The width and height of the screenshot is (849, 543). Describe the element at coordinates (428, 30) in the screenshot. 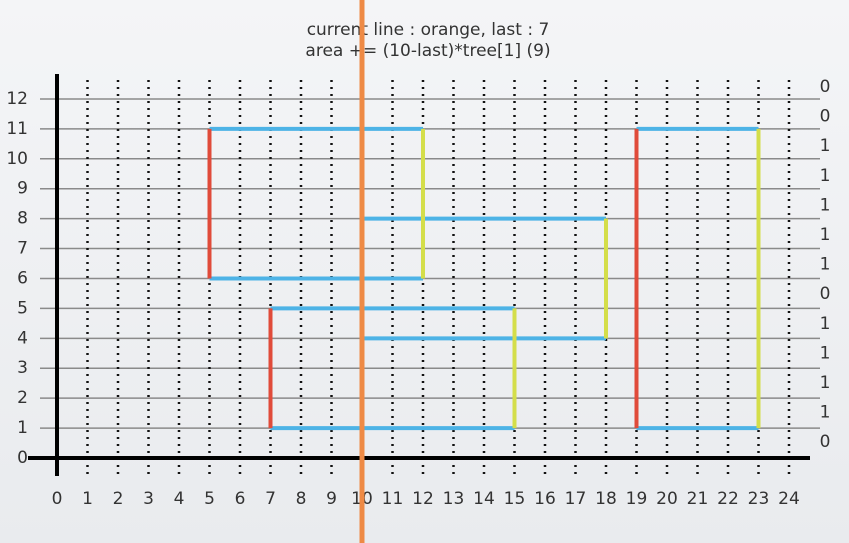

I see `header-line: current line : orange, last : 7` at that location.